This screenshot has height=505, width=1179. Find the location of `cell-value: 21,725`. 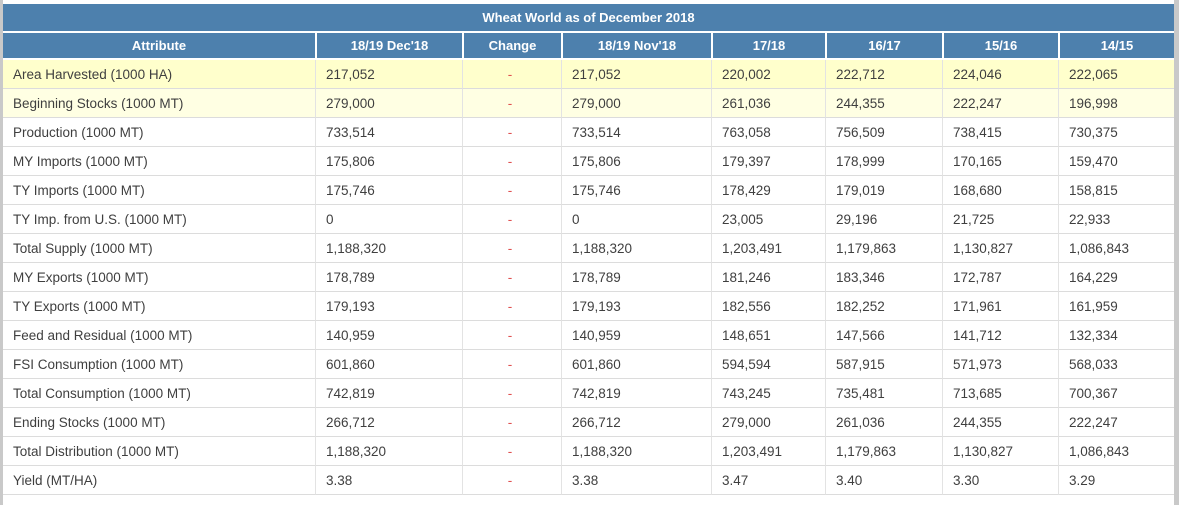

cell-value: 21,725 is located at coordinates (1000, 219).